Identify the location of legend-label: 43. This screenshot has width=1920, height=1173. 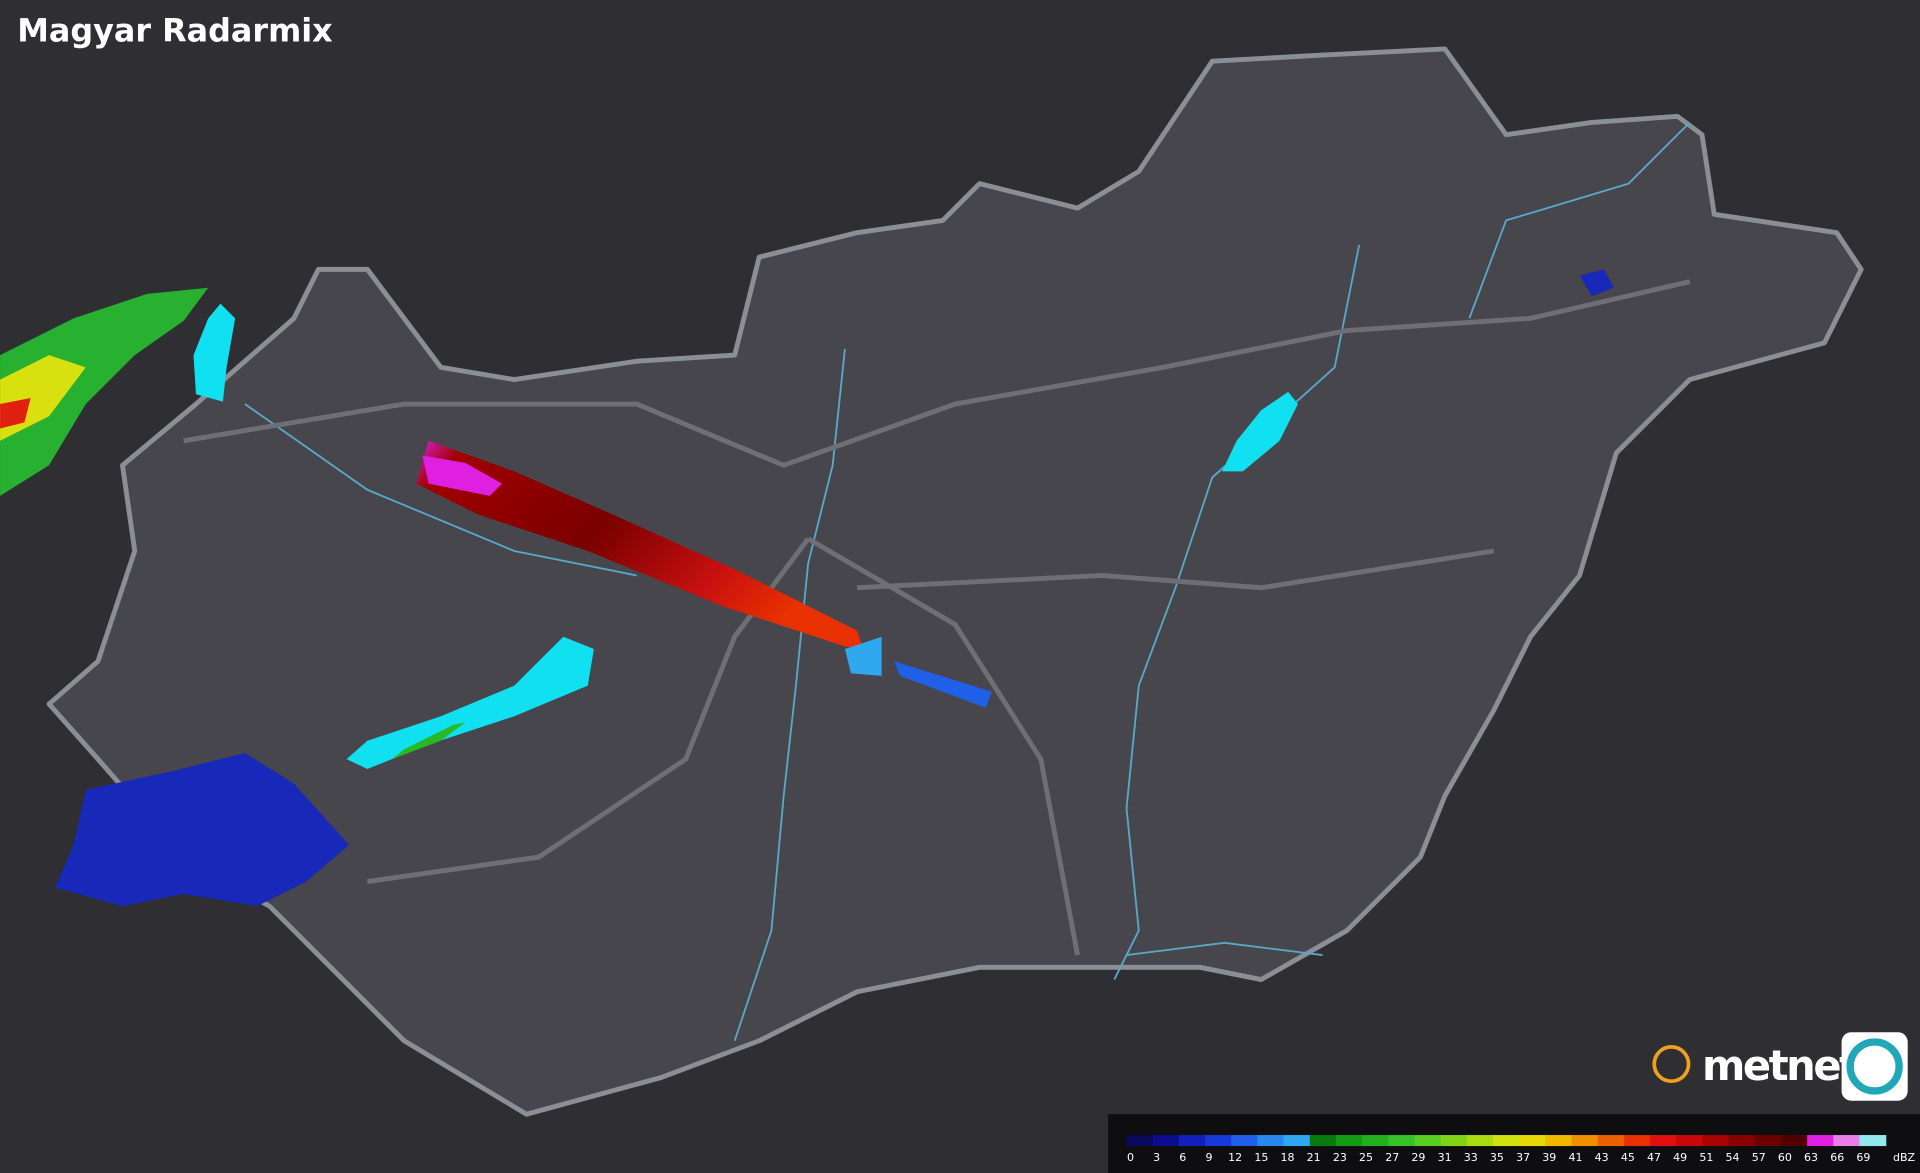
(1602, 1157).